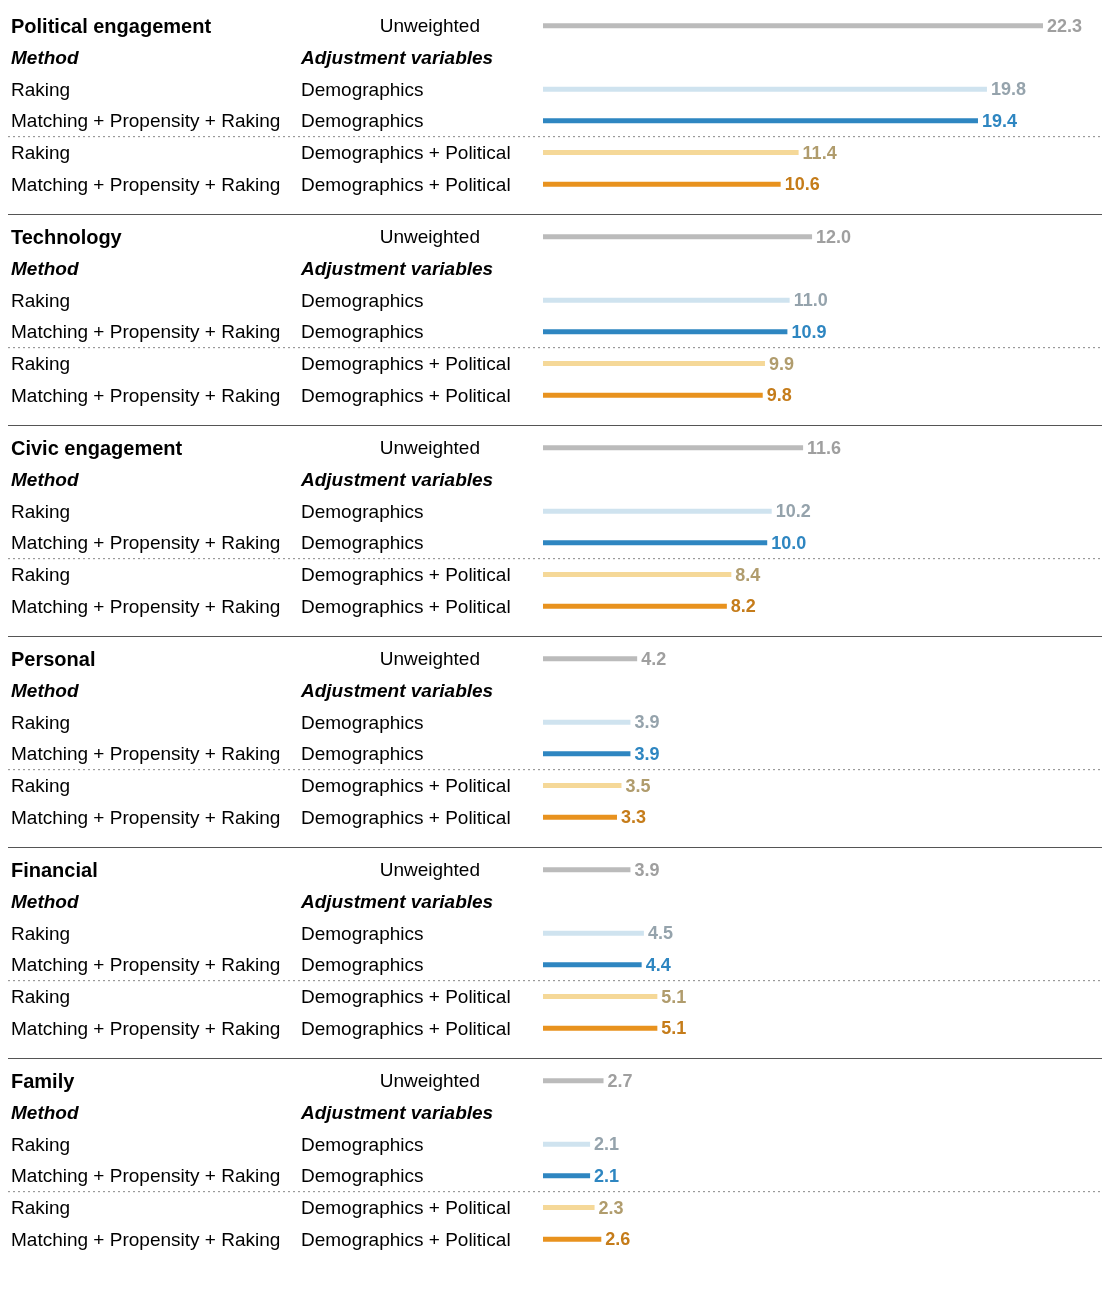 The width and height of the screenshot is (1110, 1296). I want to click on data-label: 11.0, so click(810, 300).